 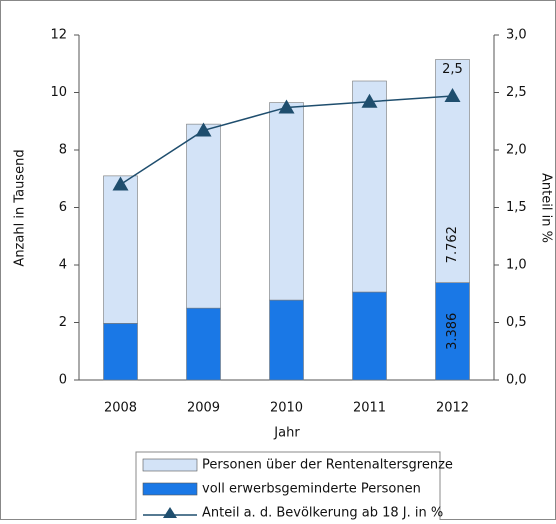 I want to click on y-tick-label: 10, so click(x=58, y=92).